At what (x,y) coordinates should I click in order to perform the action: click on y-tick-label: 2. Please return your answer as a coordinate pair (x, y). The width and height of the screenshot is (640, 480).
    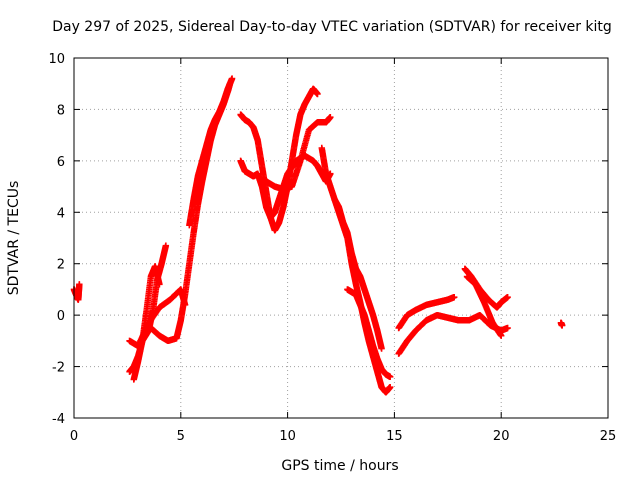
    Looking at the image, I should click on (61, 265).